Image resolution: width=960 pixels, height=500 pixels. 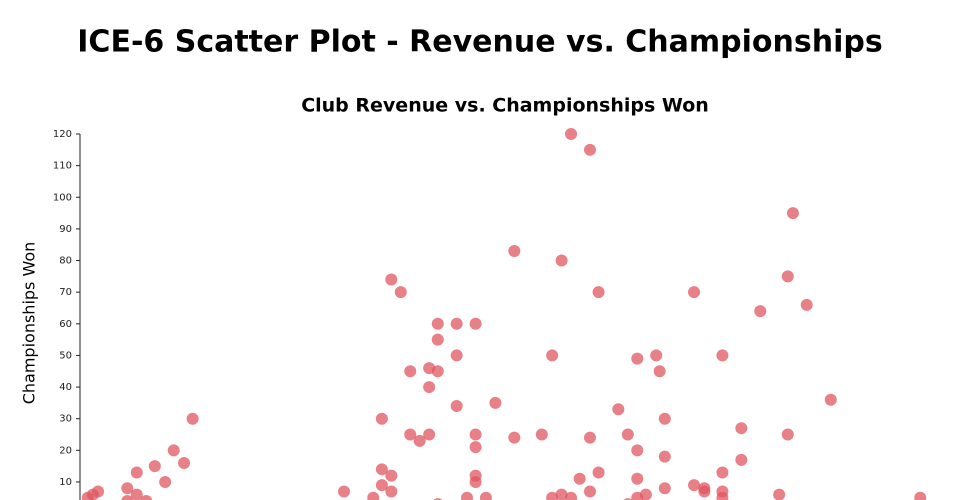 I want to click on y-tick-label: 20, so click(x=65, y=450).